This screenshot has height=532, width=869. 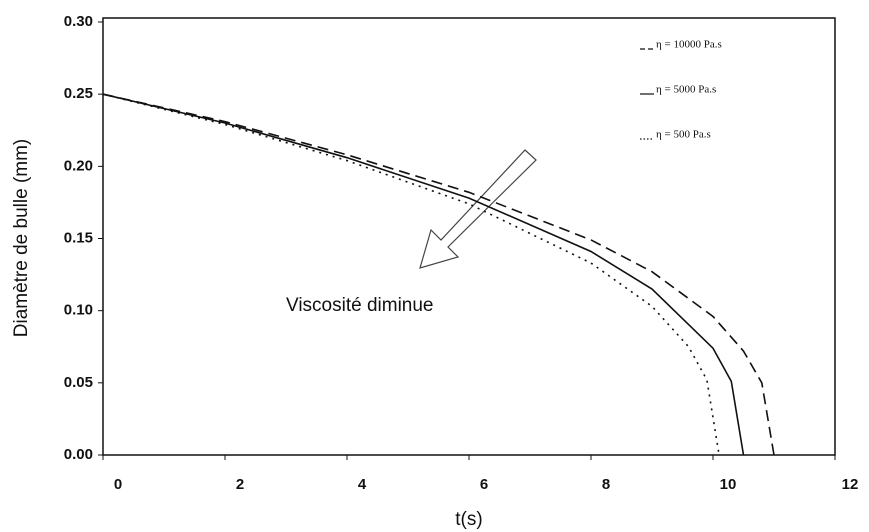 What do you see at coordinates (21, 238) in the screenshot?
I see `y-axis-label: Diamètre de bulle (mm)` at bounding box center [21, 238].